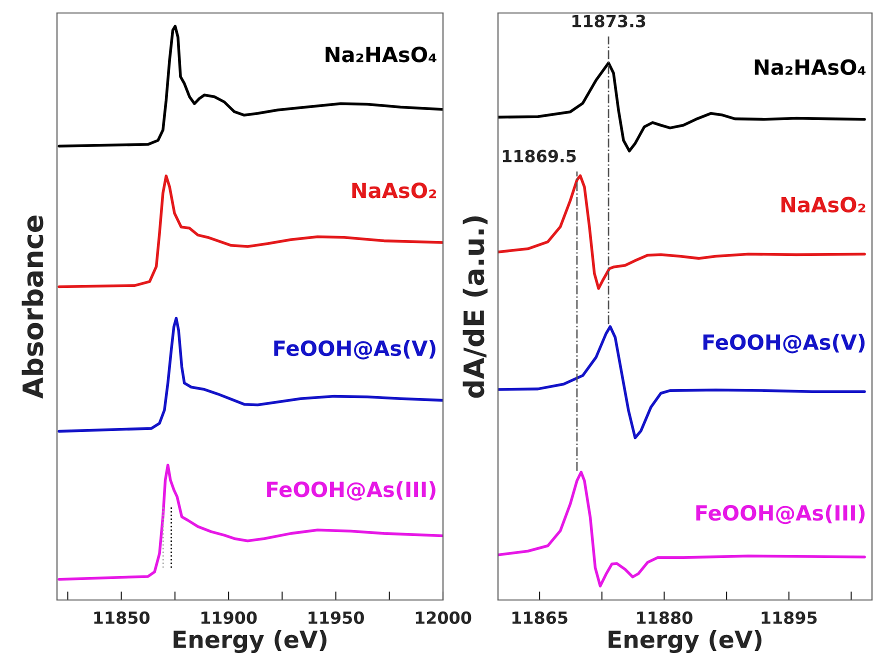  Describe the element at coordinates (664, 617) in the screenshot. I see `x-tick-label: 11880` at that location.